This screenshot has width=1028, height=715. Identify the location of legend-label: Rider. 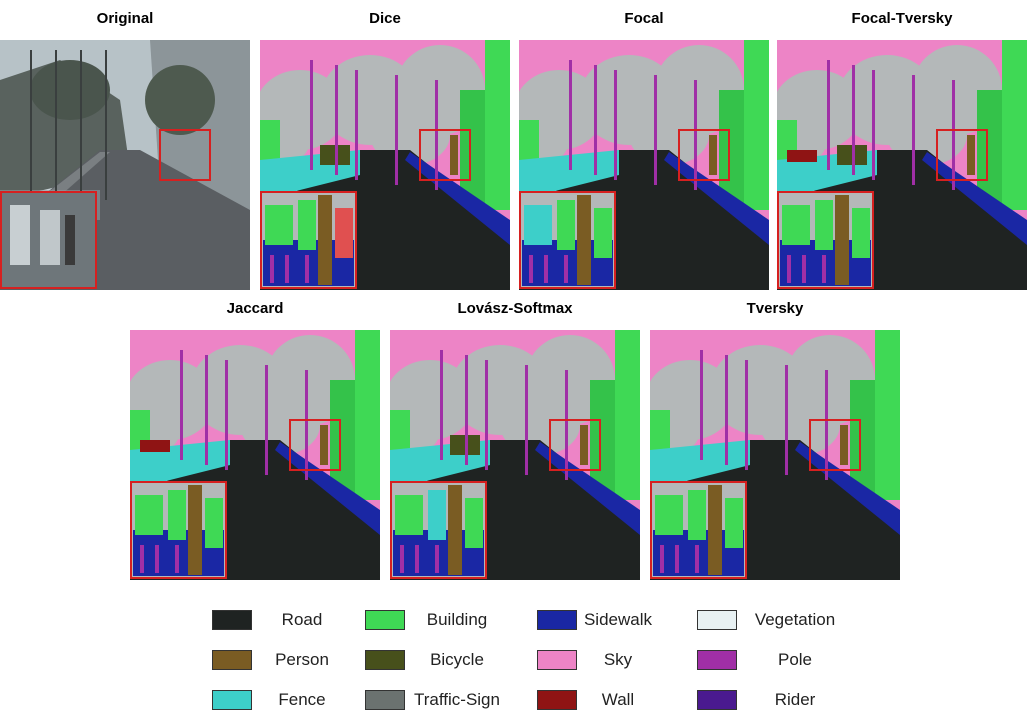
(795, 699).